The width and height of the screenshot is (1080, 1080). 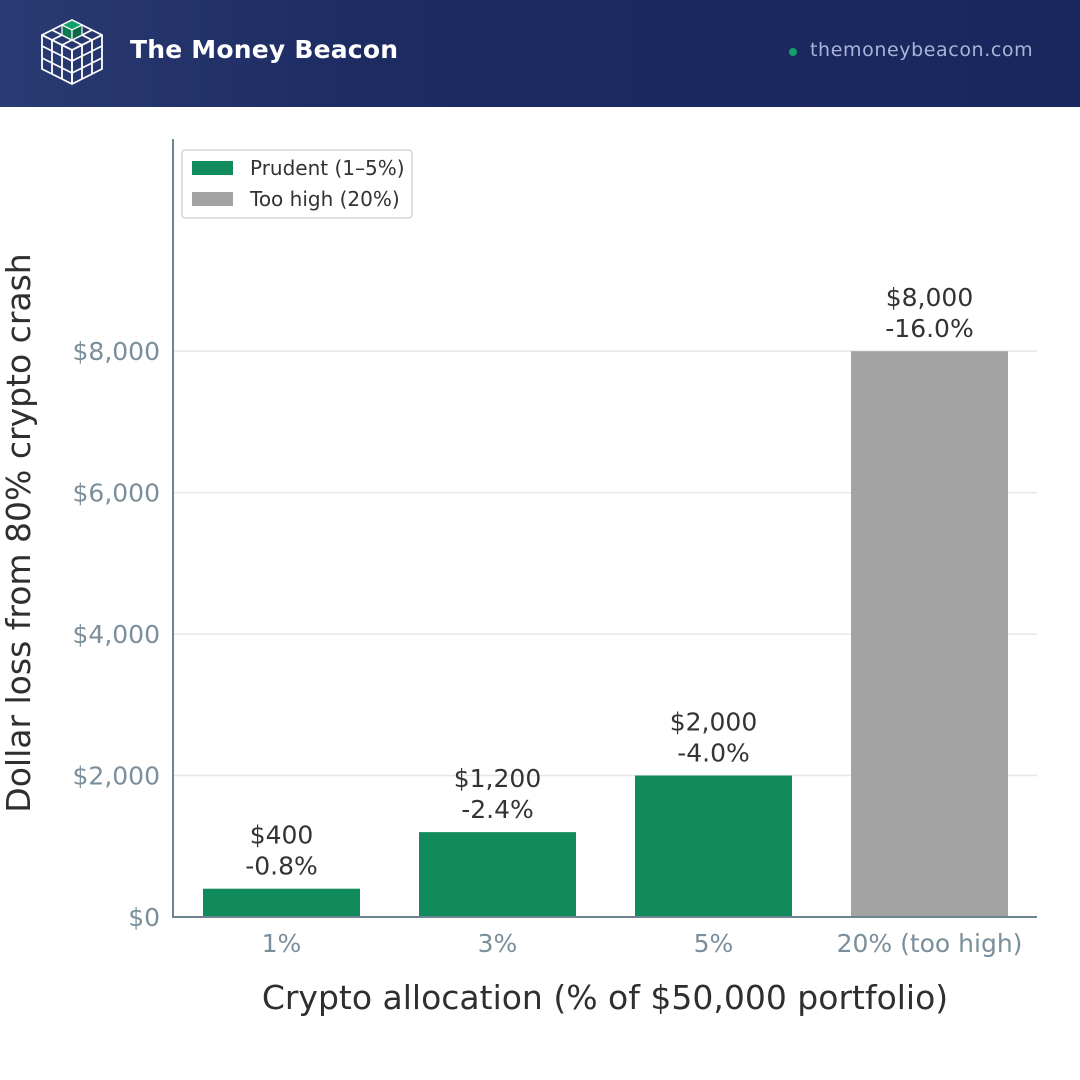 I want to click on header-banner: The Money Beacon themoneybeacon.com, so click(x=540, y=53).